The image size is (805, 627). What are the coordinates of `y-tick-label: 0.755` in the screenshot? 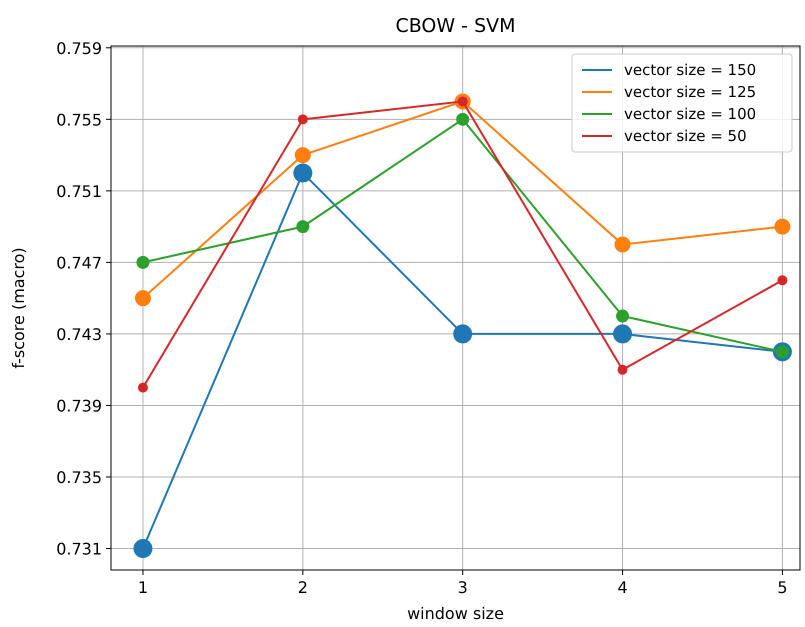 It's located at (79, 120).